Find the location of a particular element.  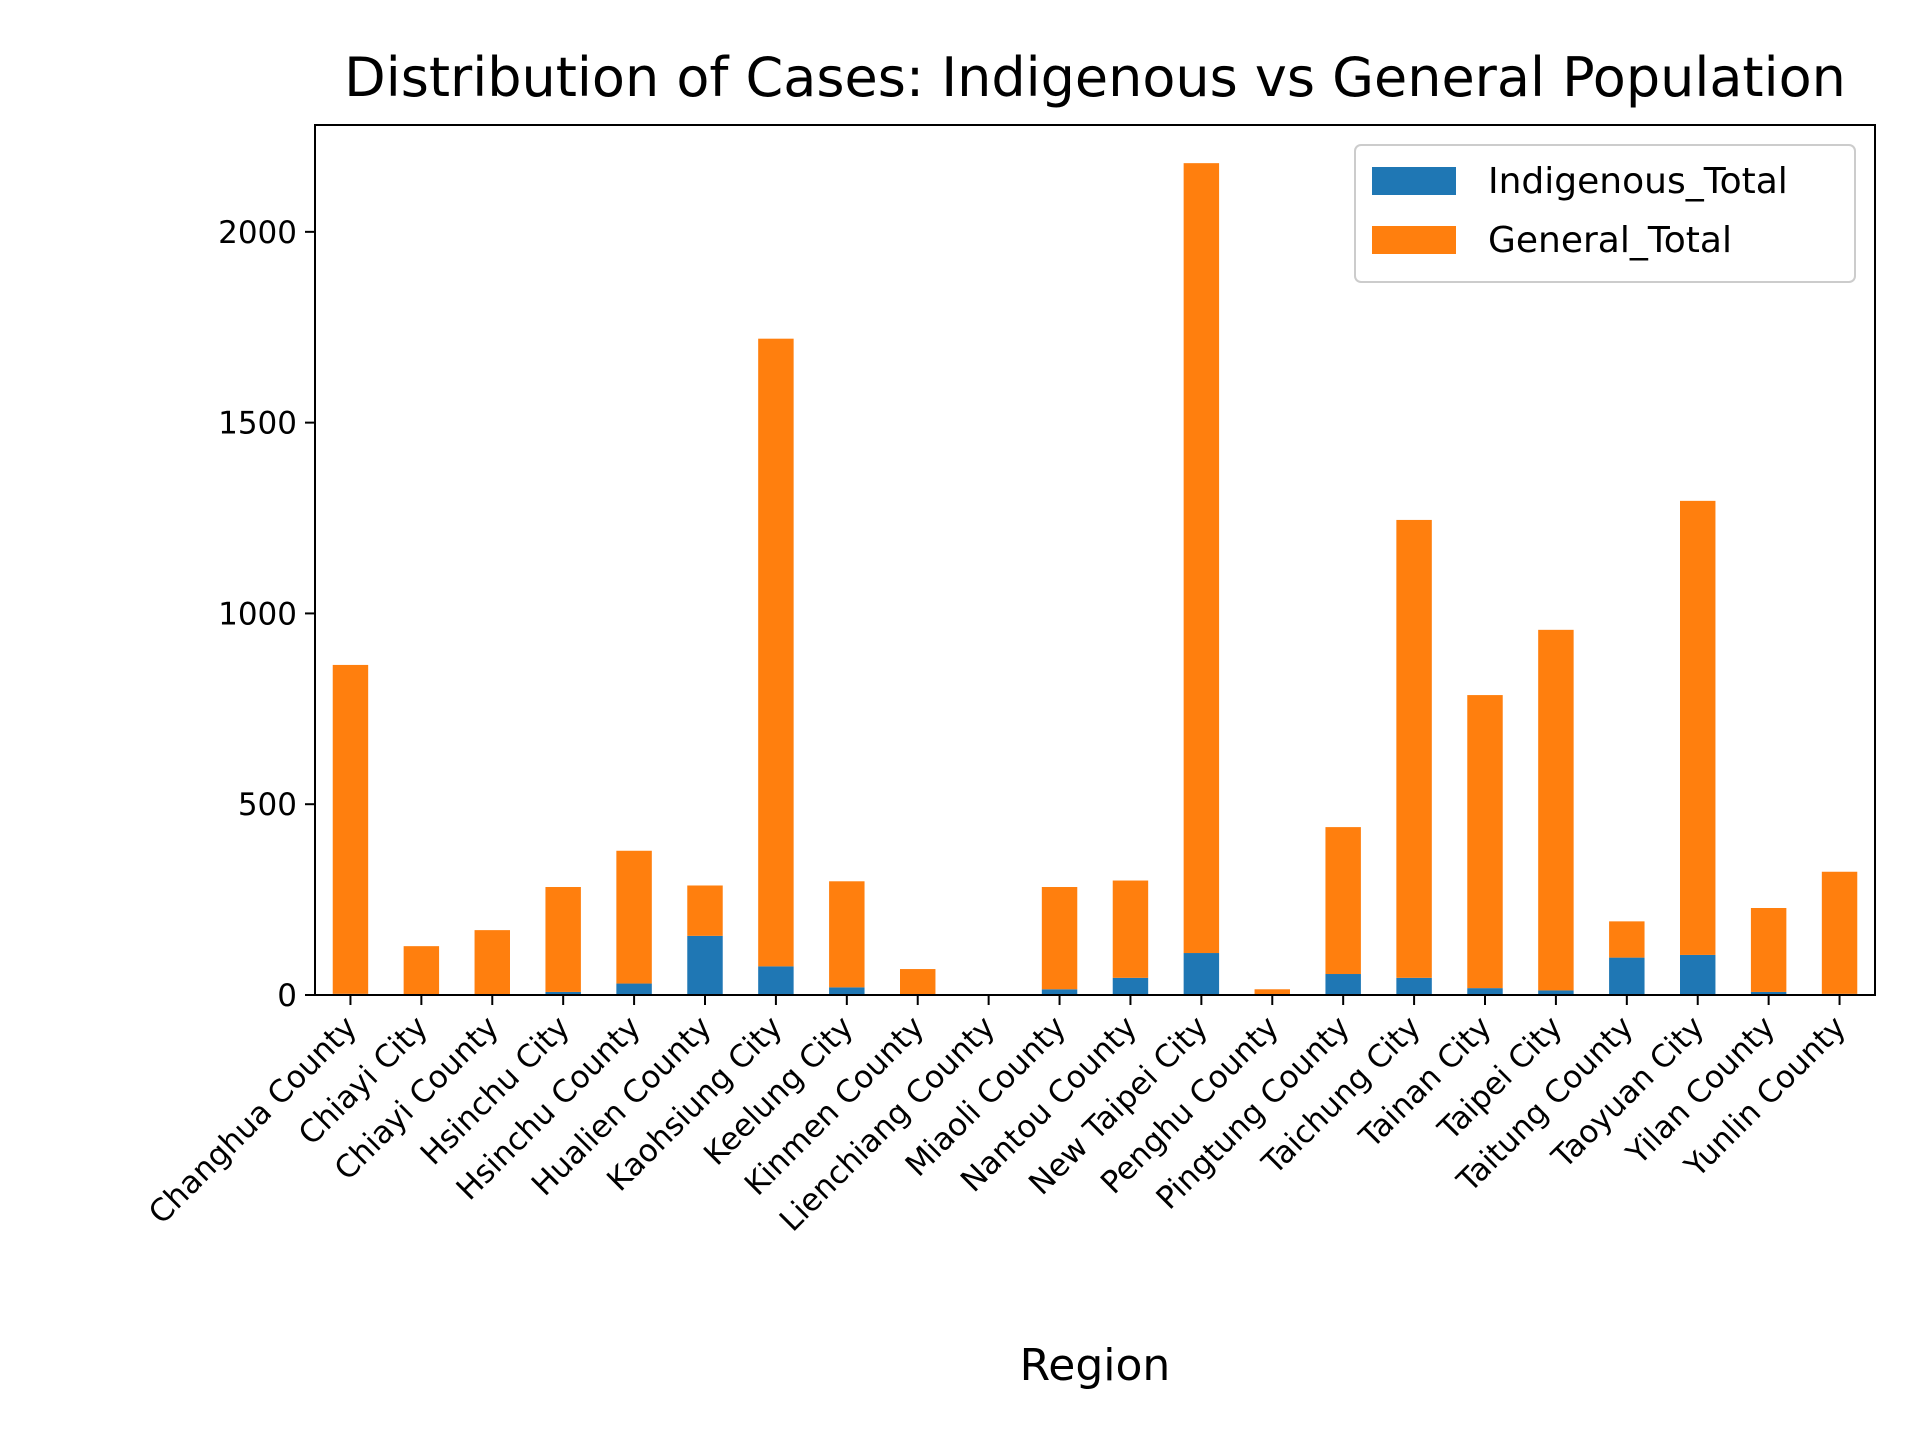

bar-indigenous-total-hualien-county is located at coordinates (705, 965).